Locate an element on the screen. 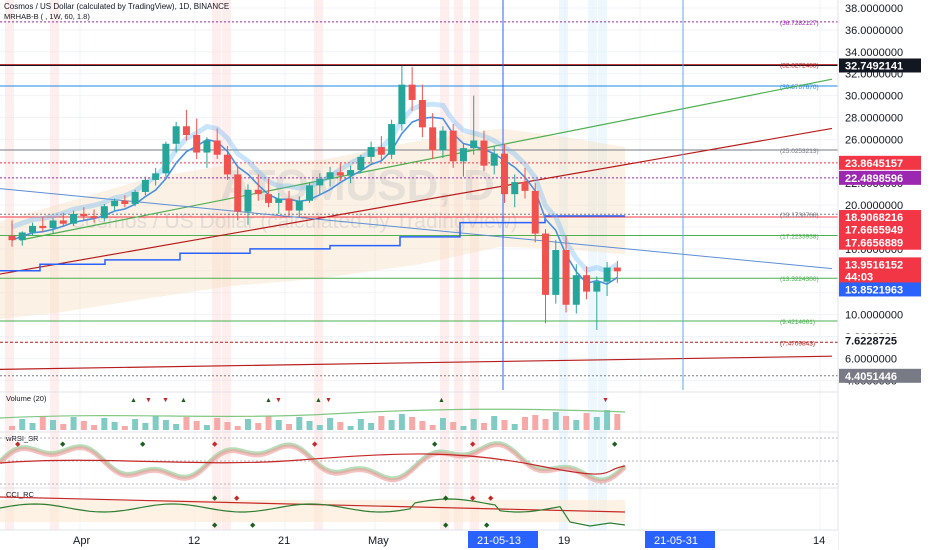 This screenshot has height=550, width=932. price-tag-label: 18.9068216 is located at coordinates (874, 218).